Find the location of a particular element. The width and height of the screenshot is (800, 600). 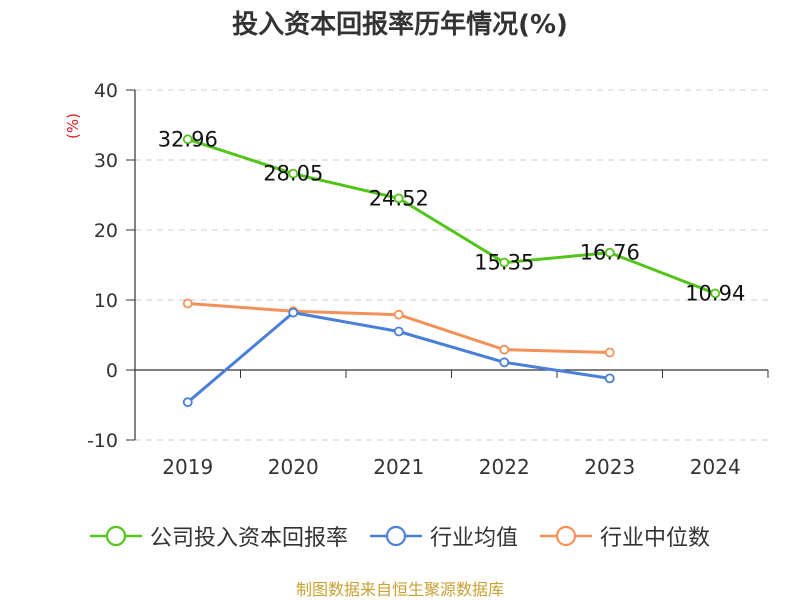

x-tick-label: 2021 is located at coordinates (398, 467).